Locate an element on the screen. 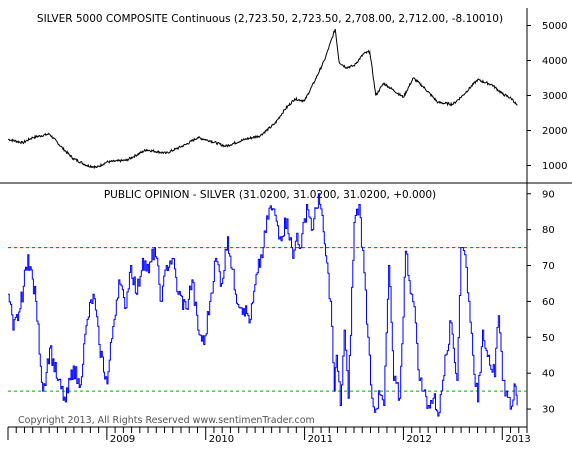 Image resolution: width=572 pixels, height=451 pixels. x-tick-label: 2012 is located at coordinates (418, 439).